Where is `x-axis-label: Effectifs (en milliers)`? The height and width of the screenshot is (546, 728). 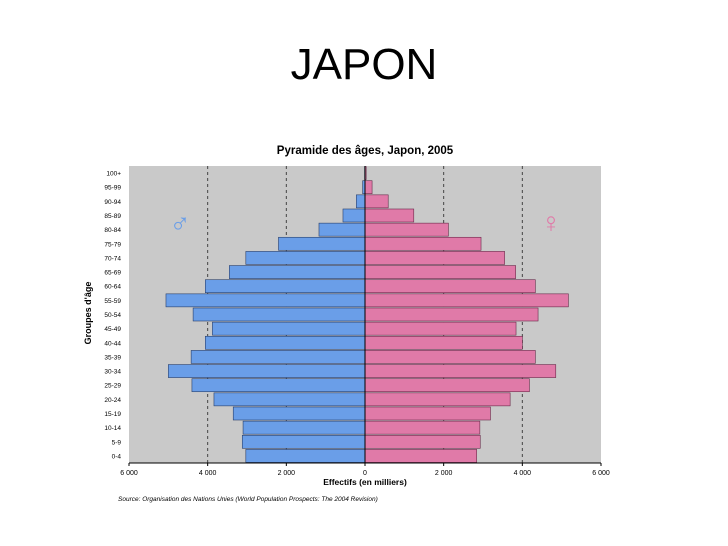 x-axis-label: Effectifs (en milliers) is located at coordinates (365, 482).